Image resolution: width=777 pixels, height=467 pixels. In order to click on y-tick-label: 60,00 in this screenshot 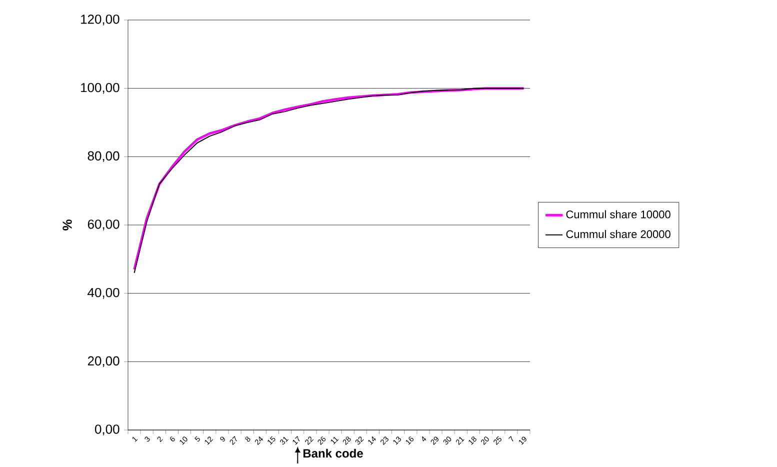, I will do `click(104, 225)`.